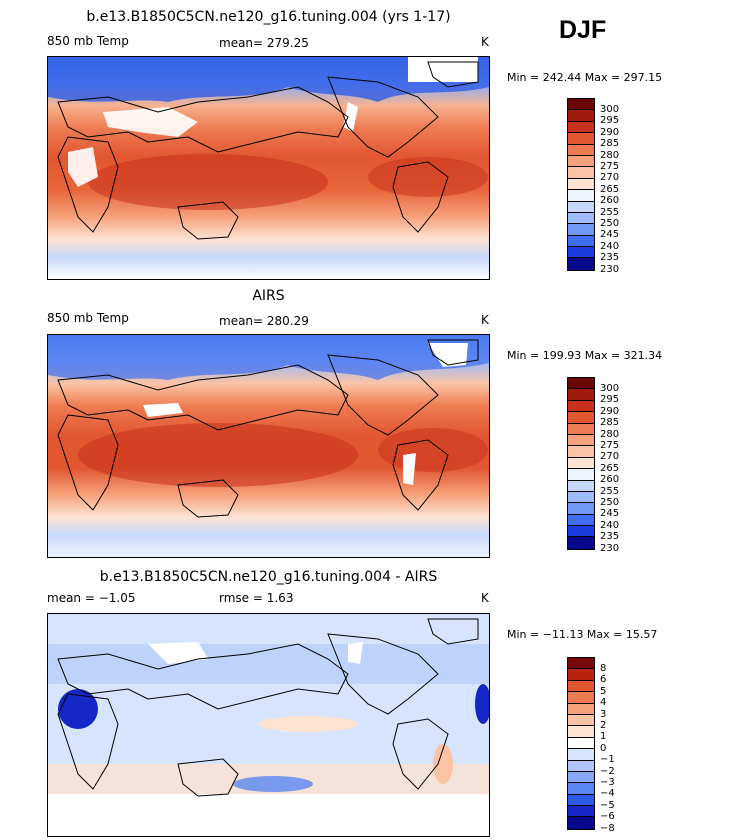 The image size is (733, 840). I want to click on colorbar-label: 3, so click(603, 714).